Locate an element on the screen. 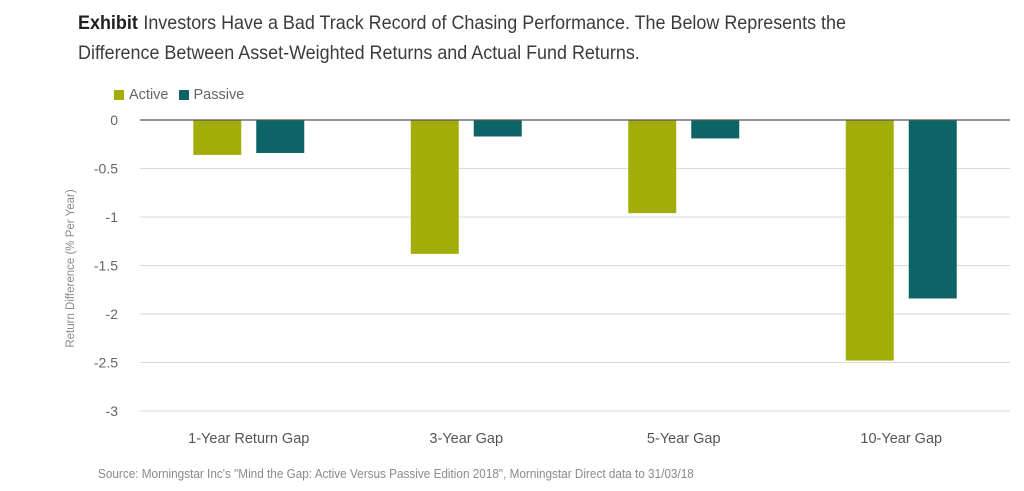 The width and height of the screenshot is (1024, 491). legend: Active Passive is located at coordinates (184, 95).